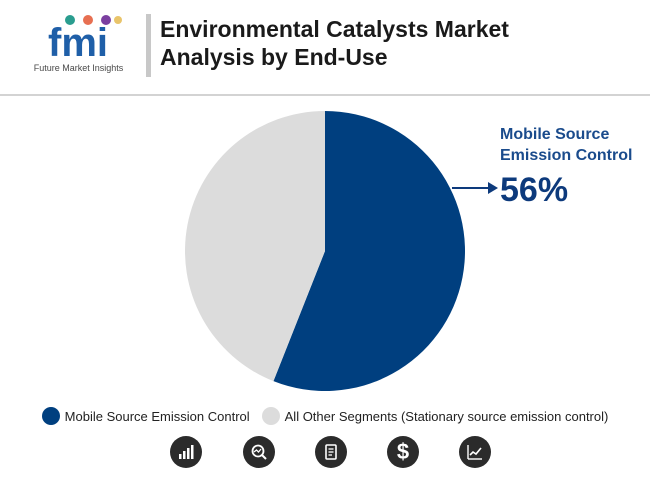  Describe the element at coordinates (566, 155) in the screenshot. I see `callout-label-line-2: Emission Control` at that location.